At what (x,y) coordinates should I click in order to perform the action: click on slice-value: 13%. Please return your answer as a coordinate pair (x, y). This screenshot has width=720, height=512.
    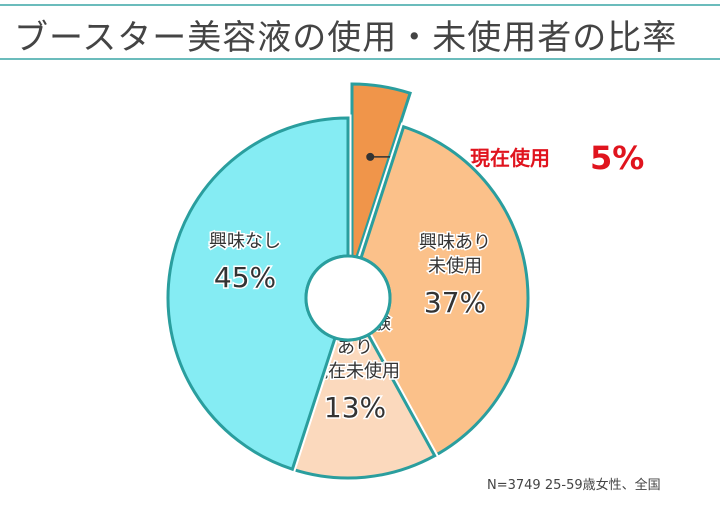
    Looking at the image, I should click on (355, 407).